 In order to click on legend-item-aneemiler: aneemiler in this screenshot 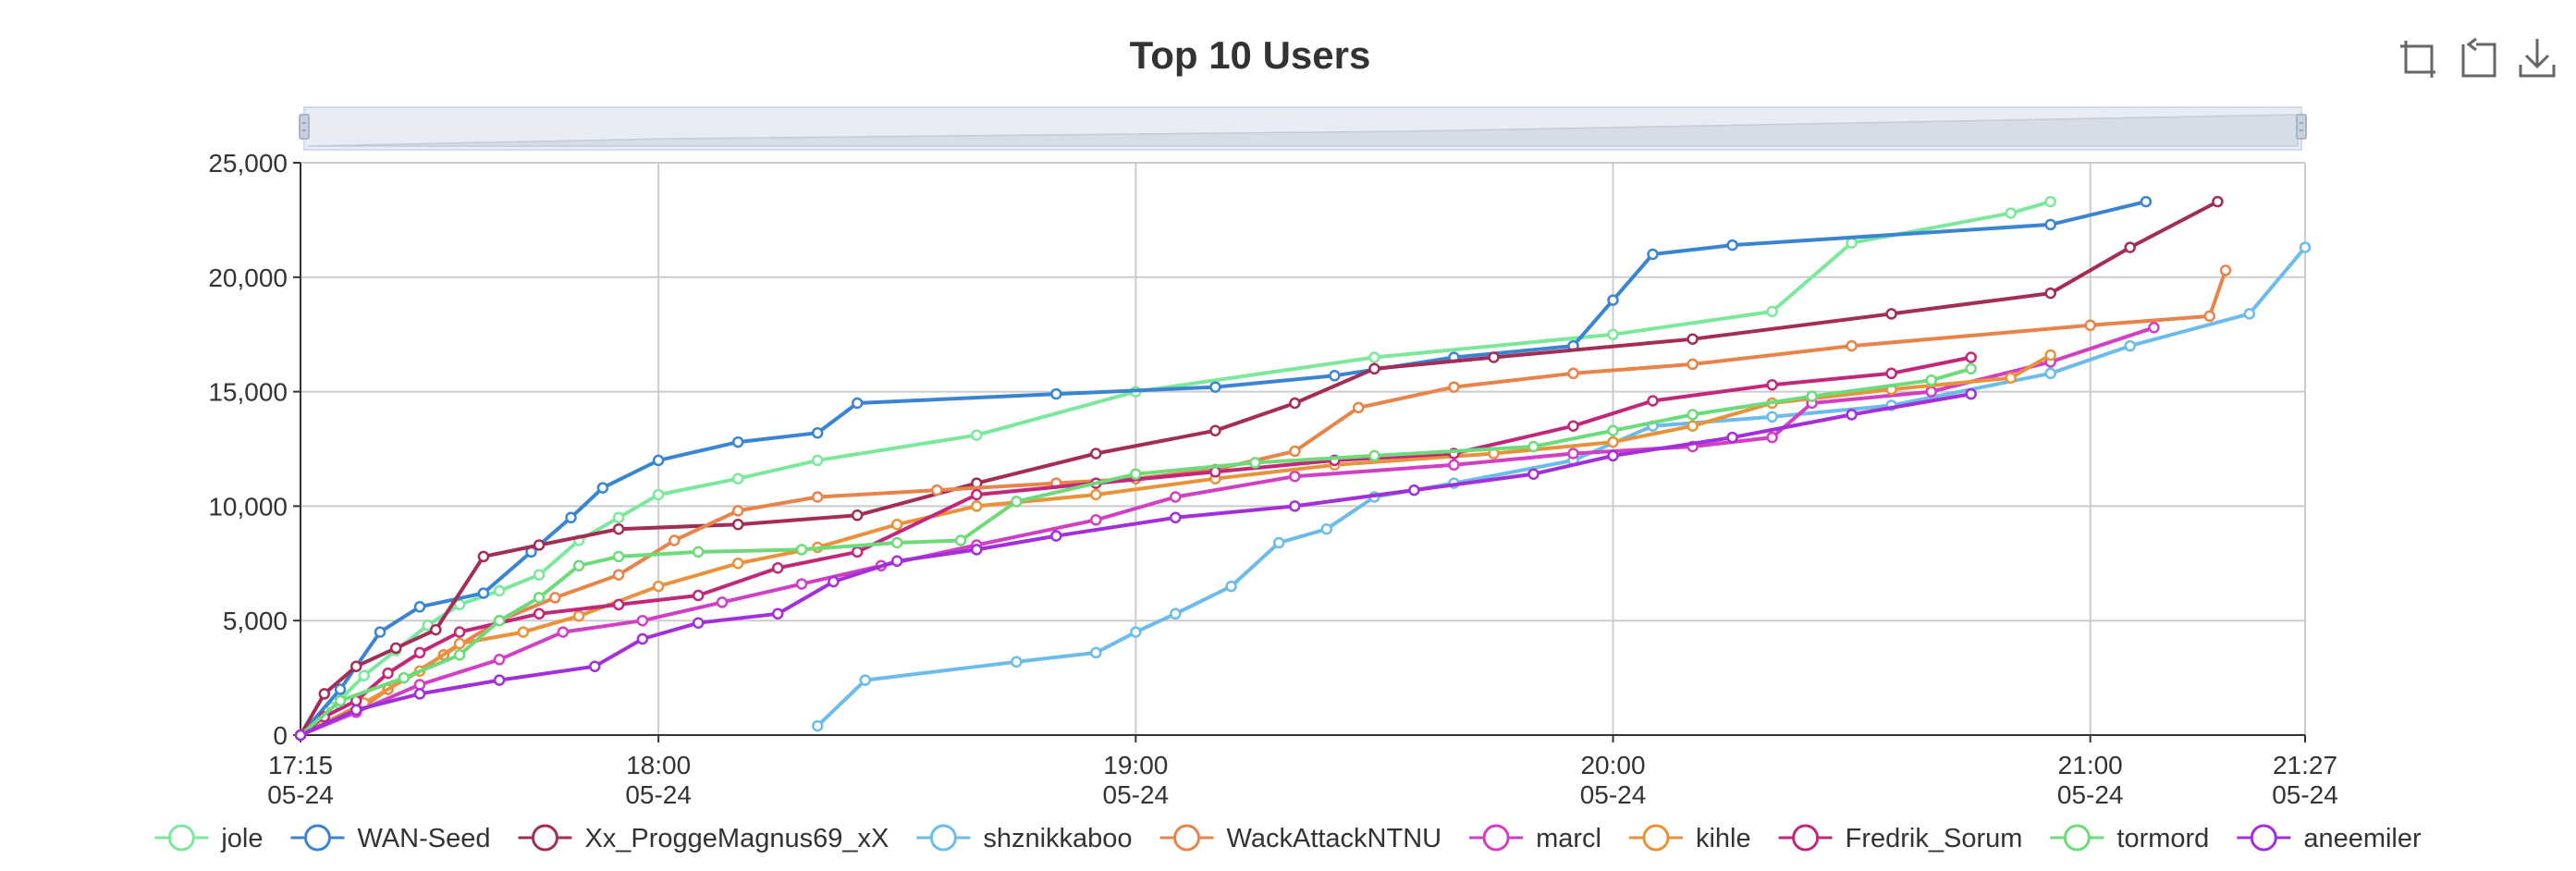, I will do `click(2329, 838)`.